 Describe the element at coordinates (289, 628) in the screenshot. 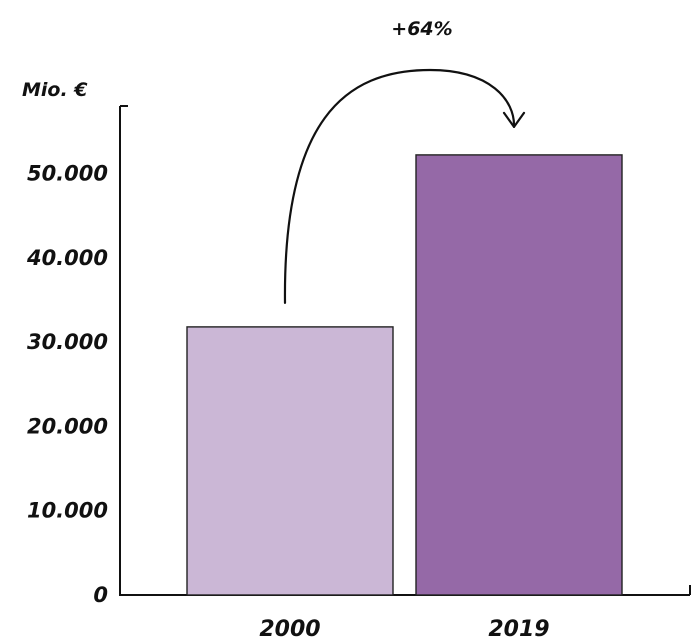

I see `x-tick-label: 2000` at that location.